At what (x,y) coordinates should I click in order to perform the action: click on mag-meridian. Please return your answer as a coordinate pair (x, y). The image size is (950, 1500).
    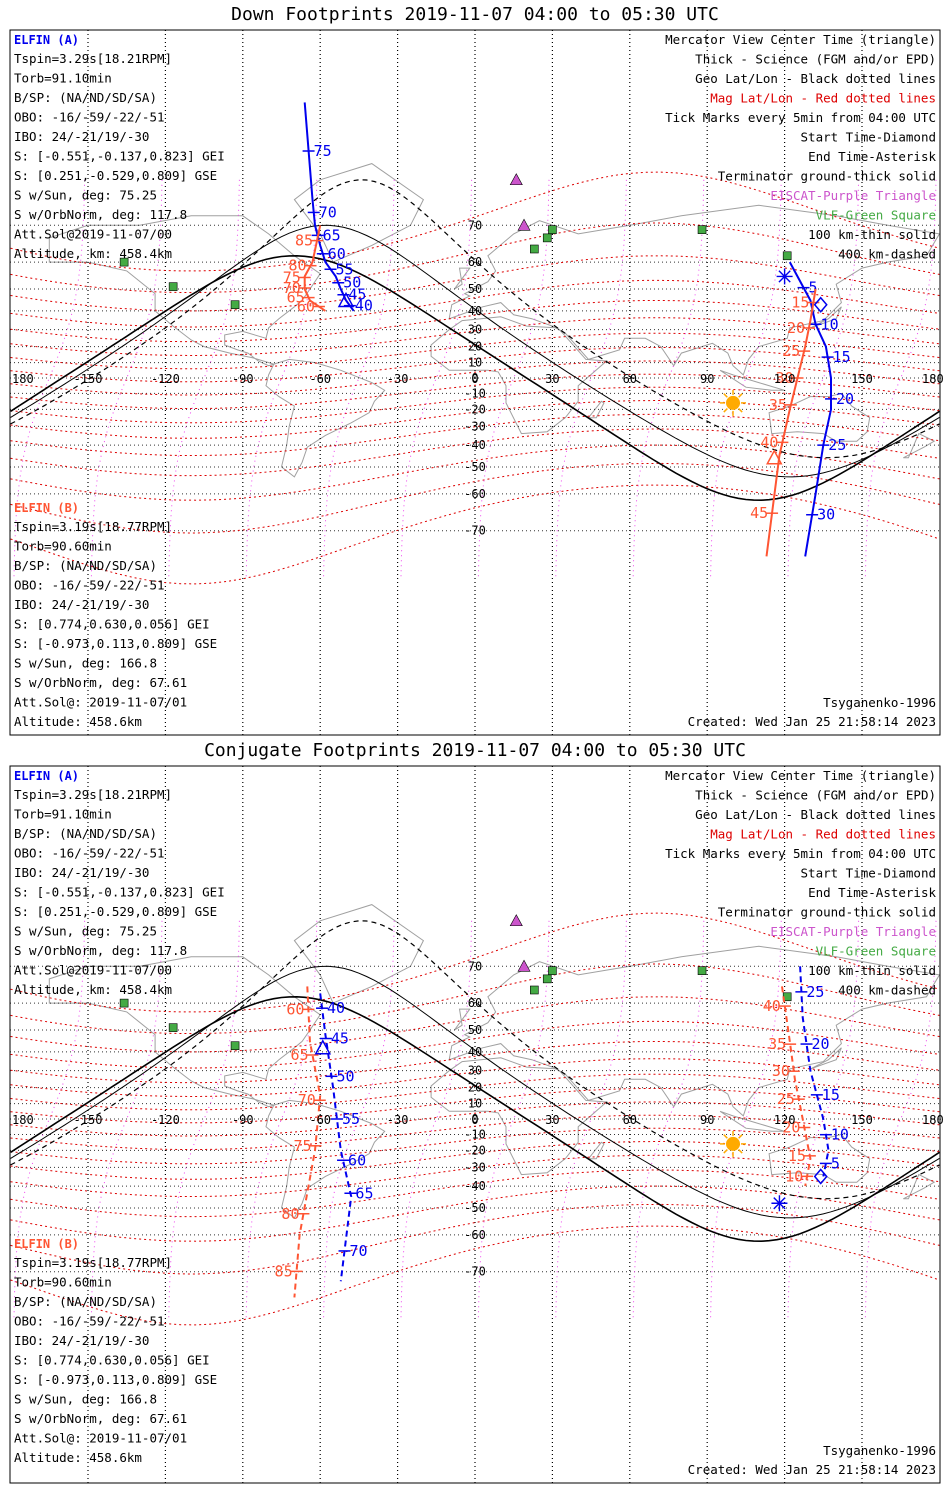
    Looking at the image, I should click on (436, 378).